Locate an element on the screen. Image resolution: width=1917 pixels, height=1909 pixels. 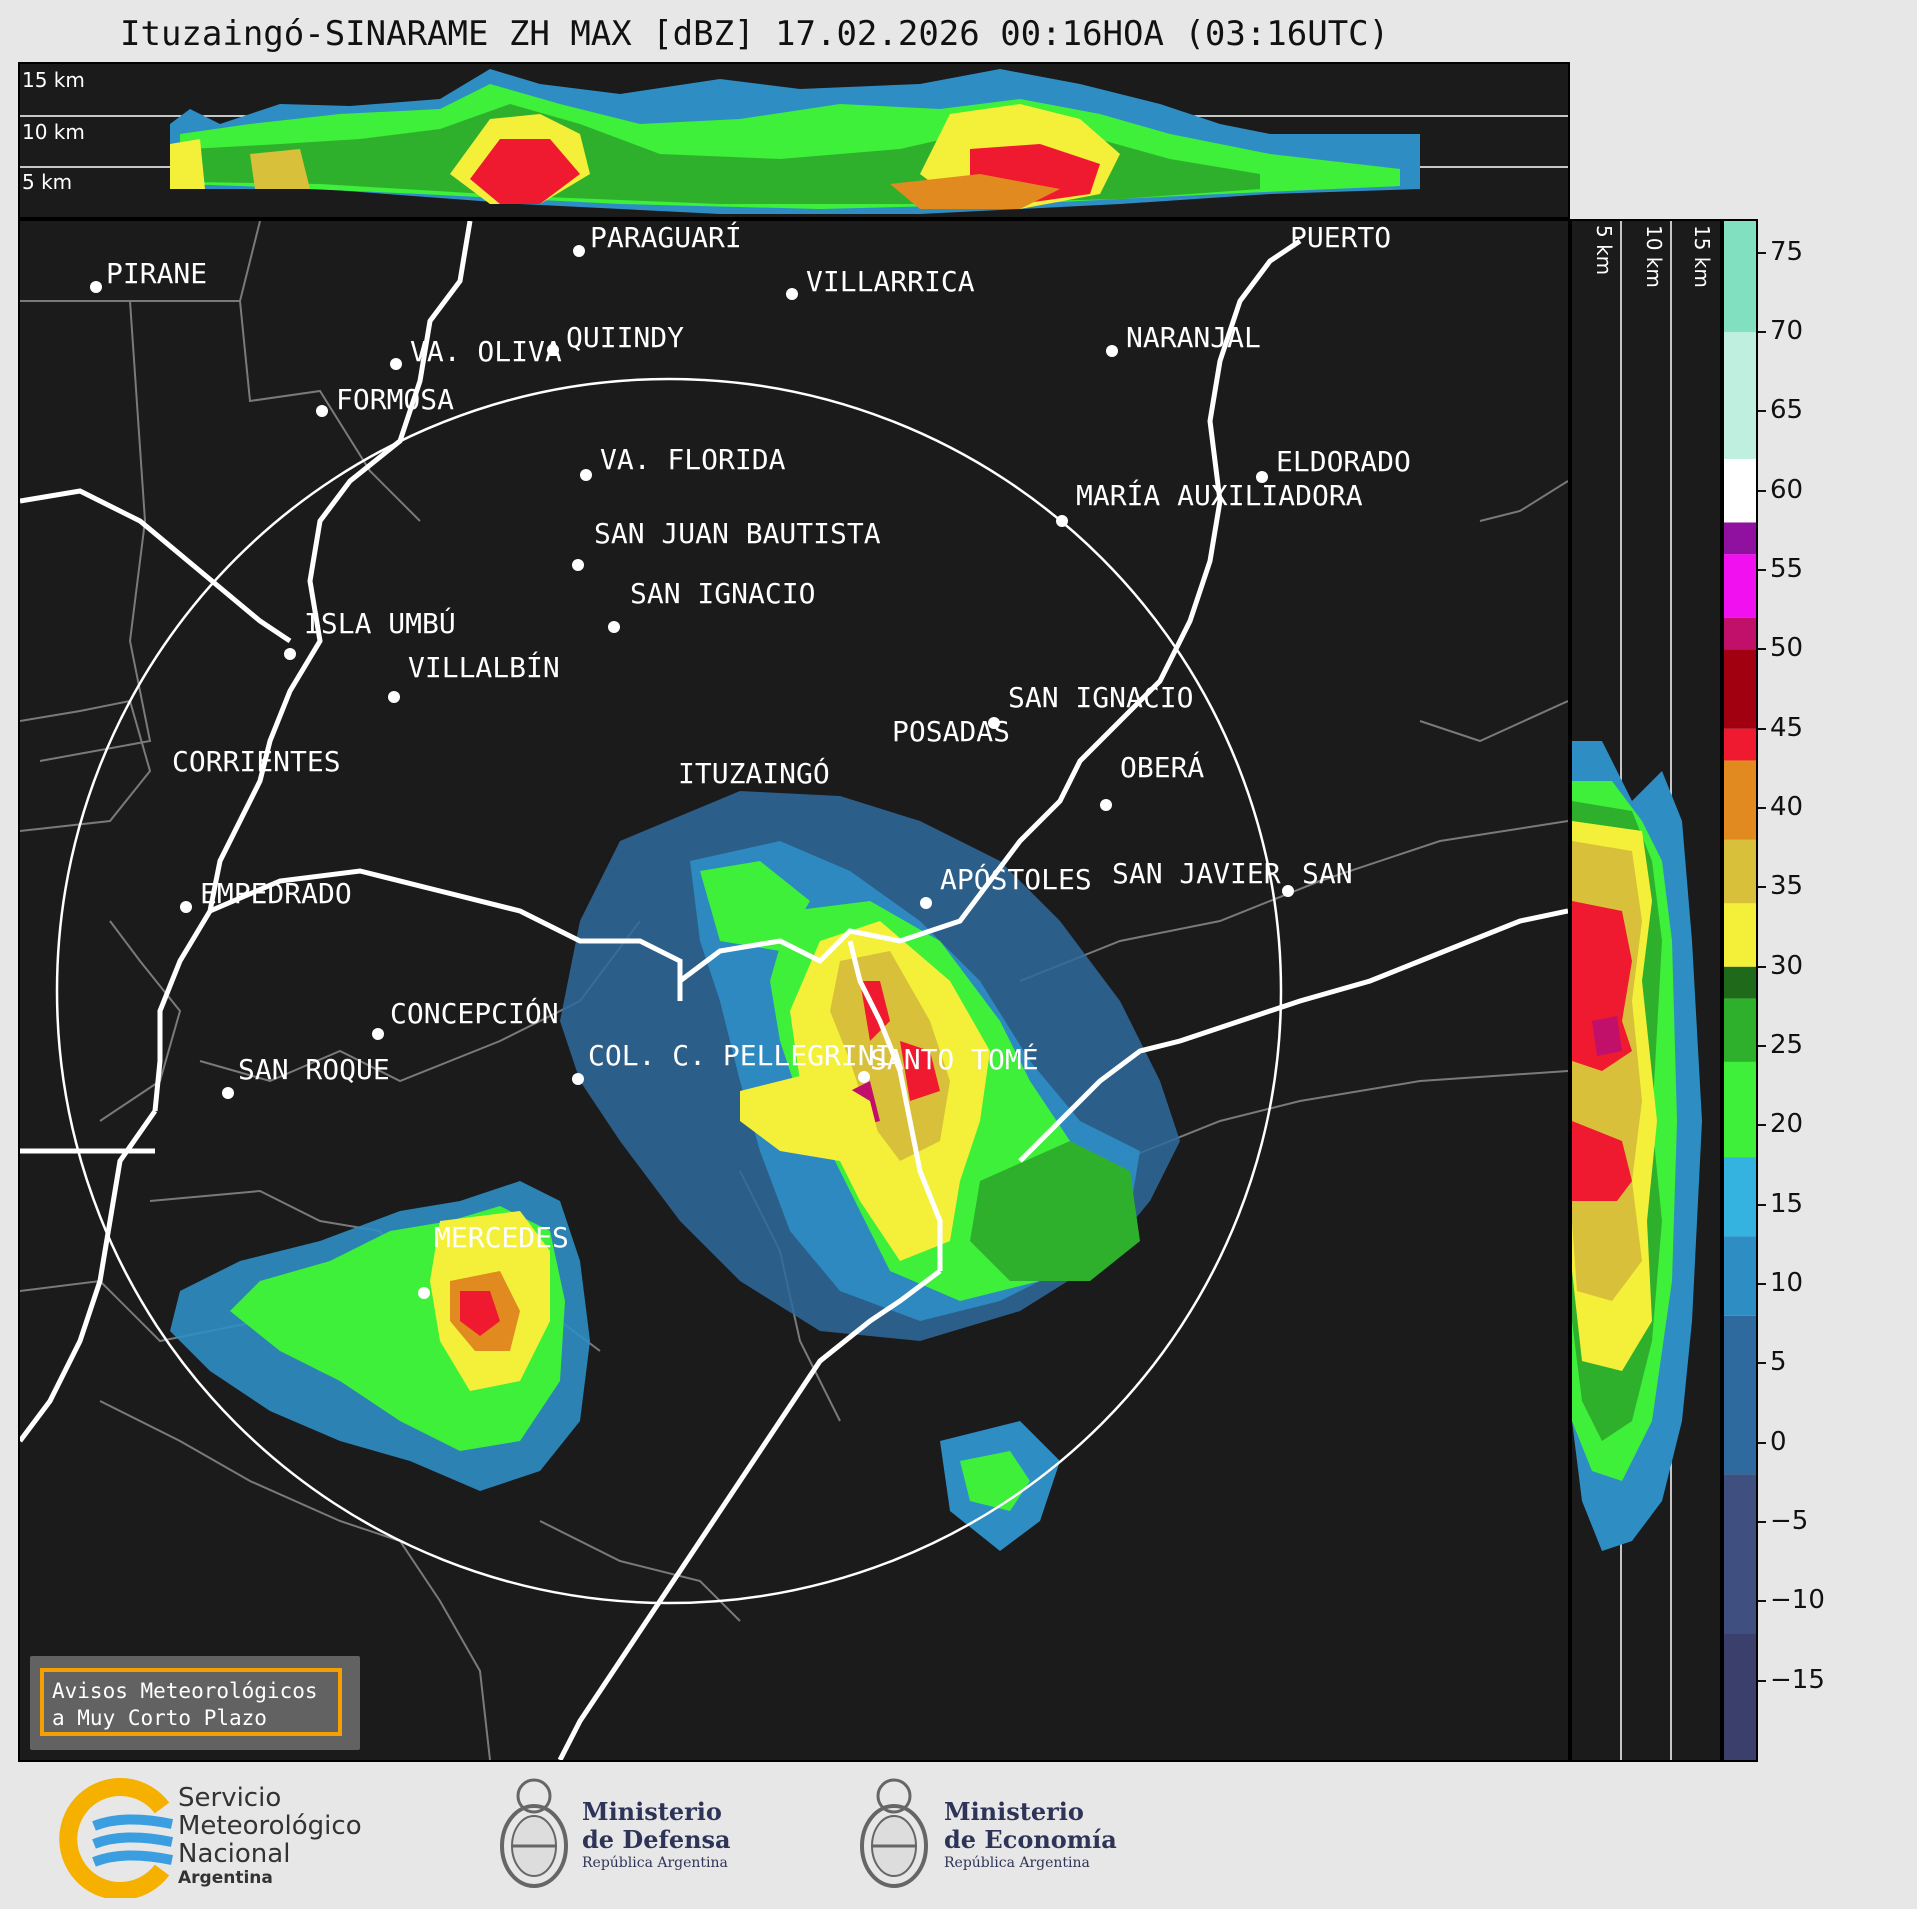
city-label-posadas: POSADAS is located at coordinates (951, 731).